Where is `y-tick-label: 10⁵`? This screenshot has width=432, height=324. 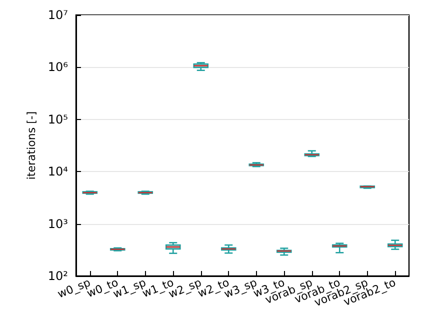 y-tick-label: 10⁵ is located at coordinates (58, 119).